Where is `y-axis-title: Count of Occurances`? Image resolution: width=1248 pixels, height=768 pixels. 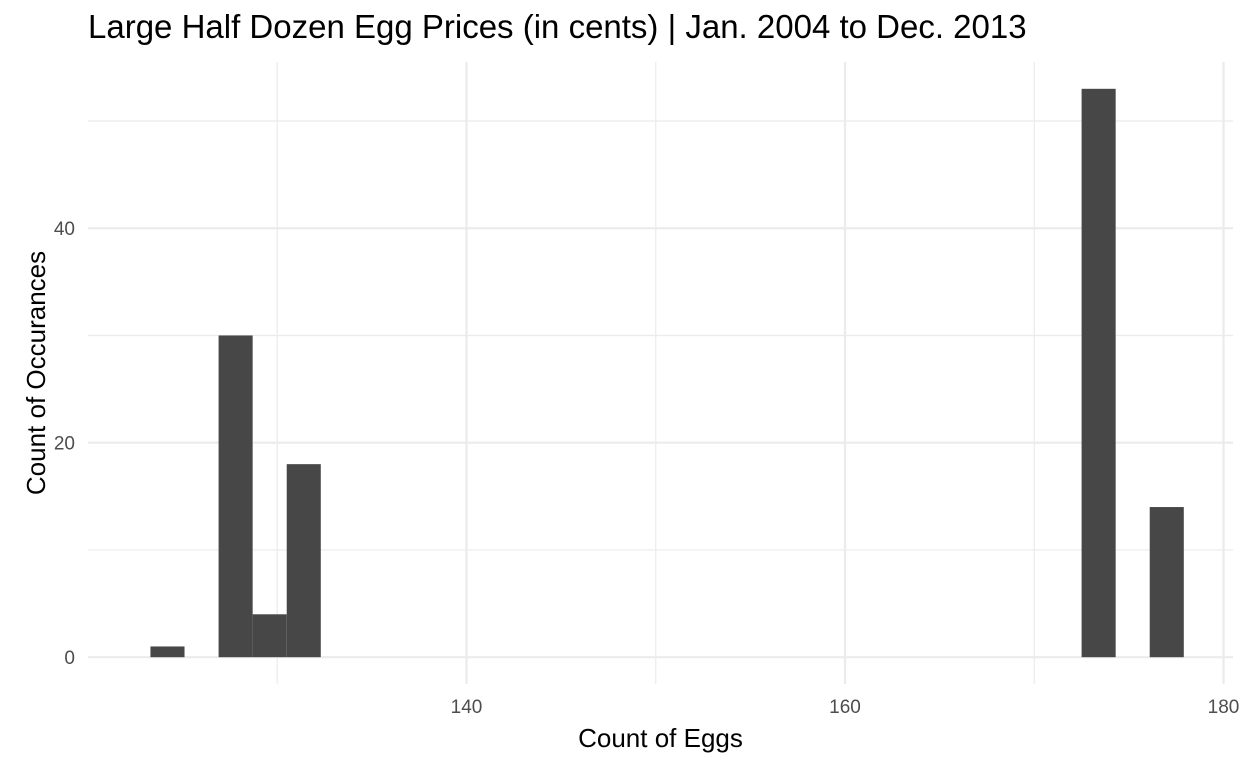 y-axis-title: Count of Occurances is located at coordinates (36, 373).